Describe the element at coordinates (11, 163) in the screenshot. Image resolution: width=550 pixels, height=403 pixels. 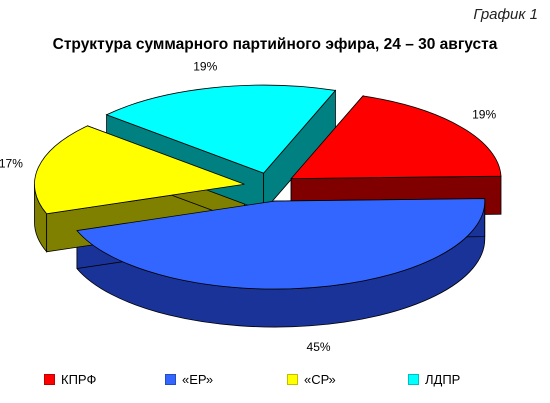
I see `pie-label-sr: 17%` at that location.